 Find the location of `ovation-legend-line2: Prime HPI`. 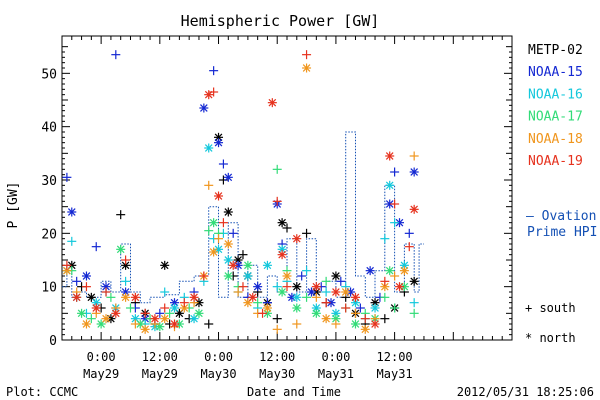

ovation-legend-line2: Prime HPI is located at coordinates (562, 232).